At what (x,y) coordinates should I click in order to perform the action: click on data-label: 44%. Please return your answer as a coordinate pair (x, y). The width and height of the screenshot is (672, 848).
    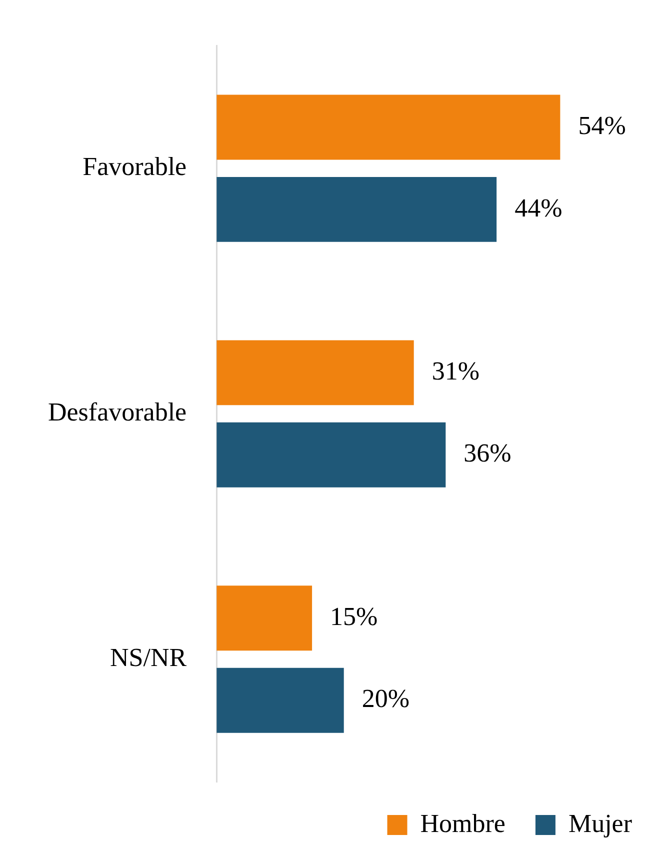
    Looking at the image, I should click on (538, 207).